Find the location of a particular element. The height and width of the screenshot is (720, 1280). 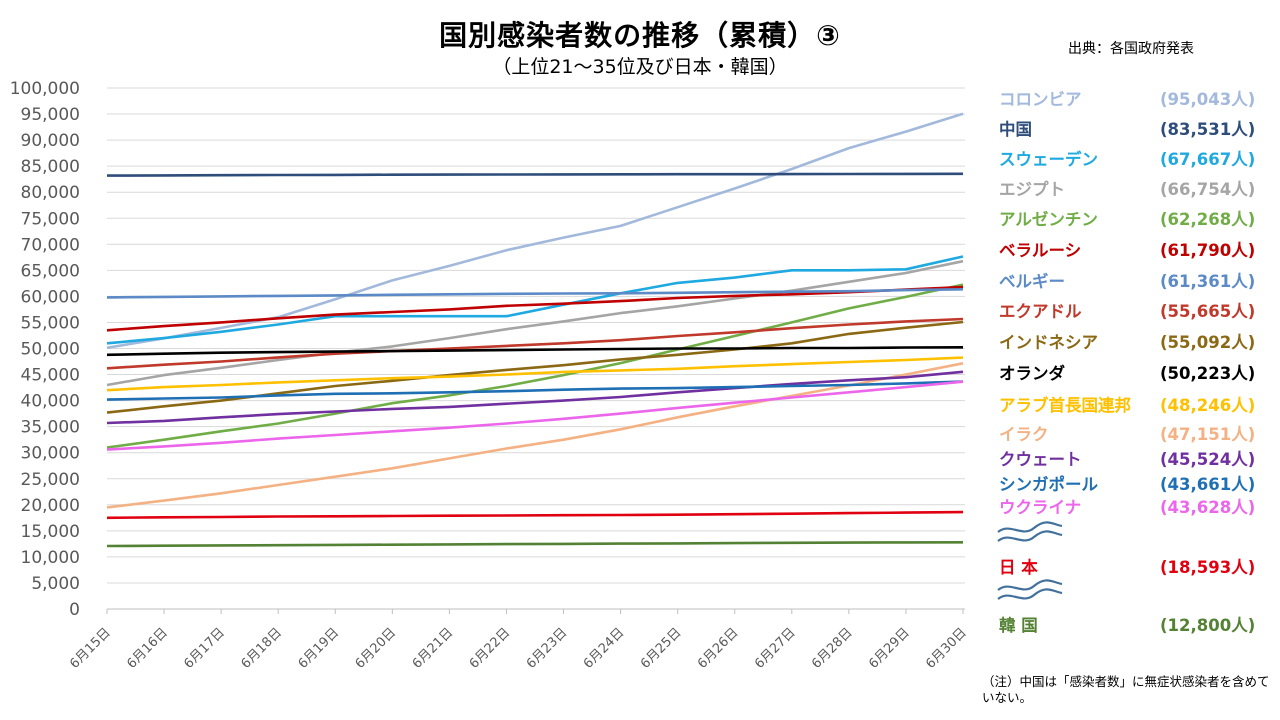

axis-break-marks is located at coordinates (1030, 560).